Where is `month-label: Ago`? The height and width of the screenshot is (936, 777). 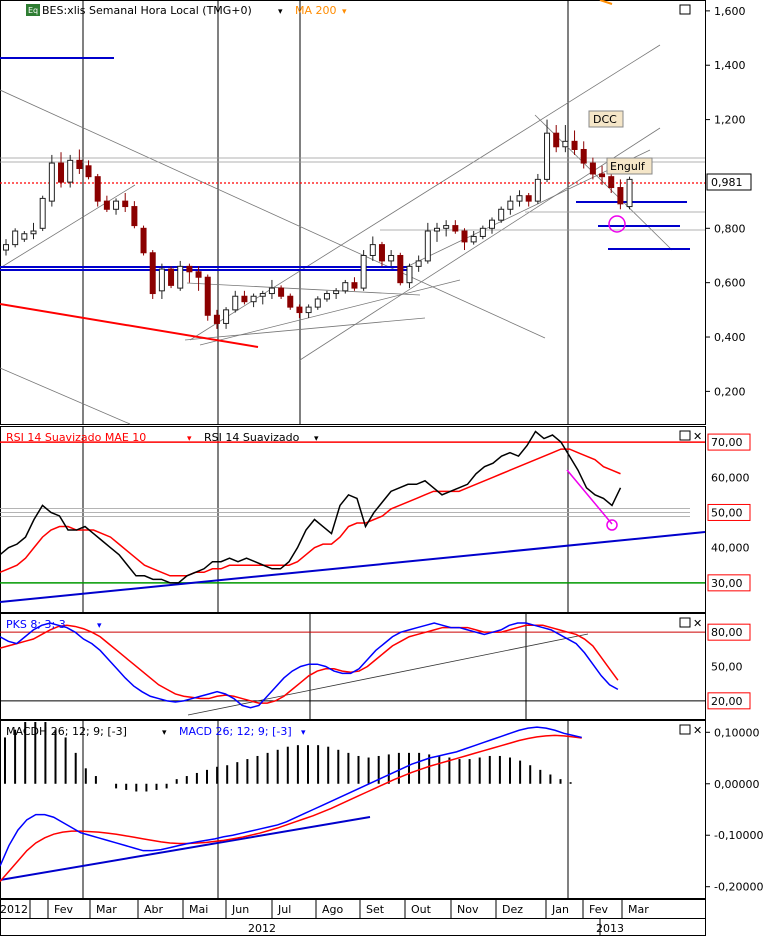 month-label: Ago is located at coordinates (333, 909).